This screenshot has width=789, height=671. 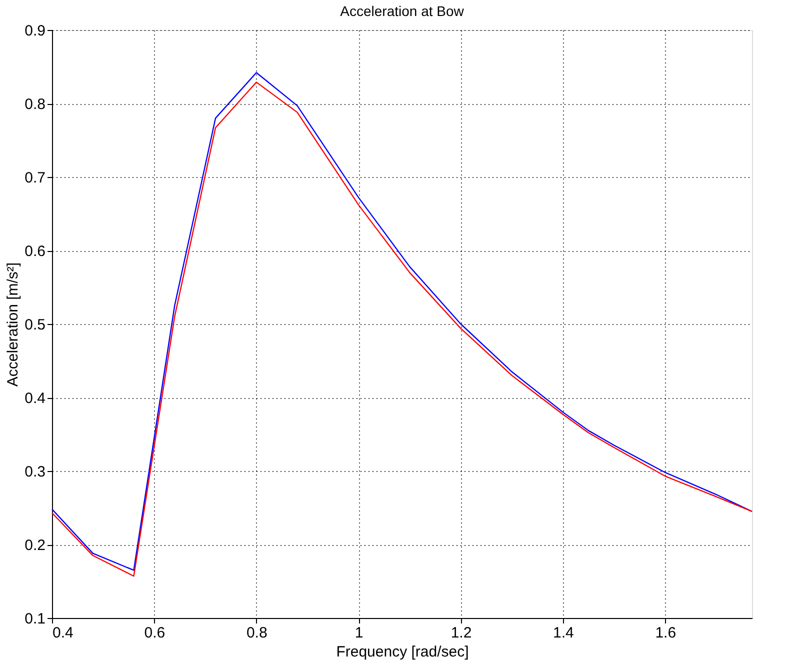 I want to click on x-tick-label: 0.8, so click(x=257, y=633).